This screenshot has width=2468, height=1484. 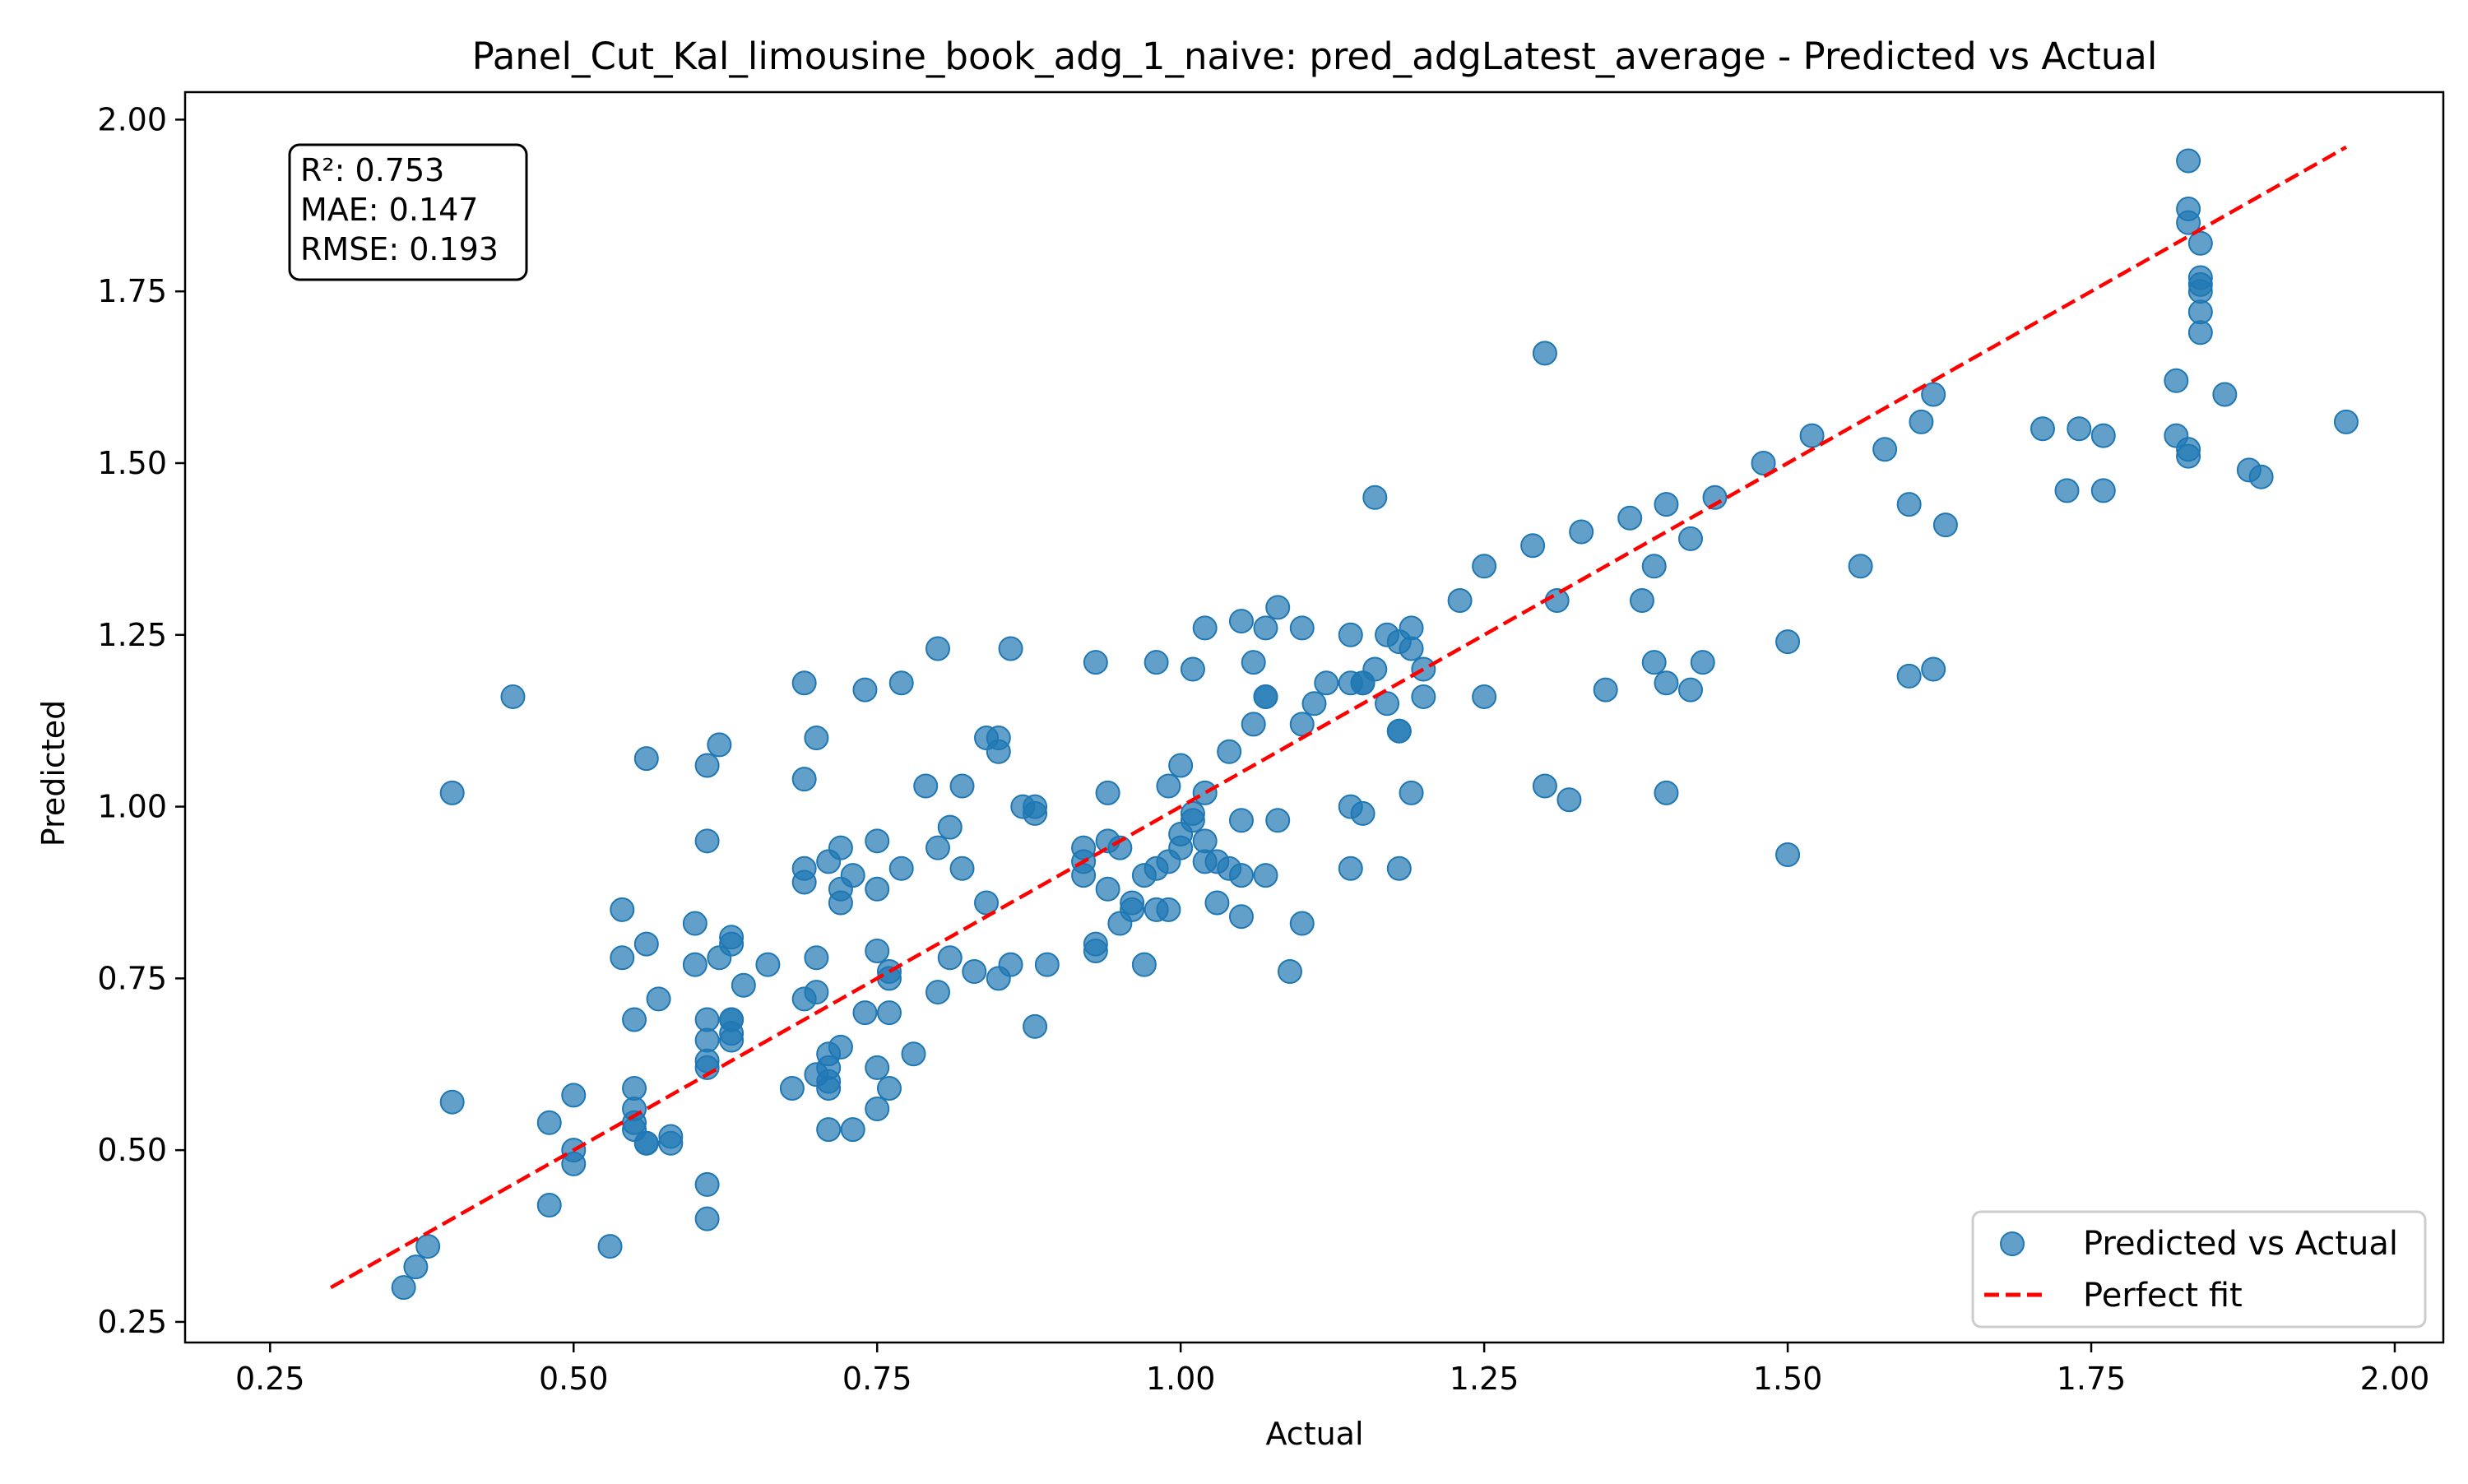 What do you see at coordinates (1484, 1379) in the screenshot?
I see `x-tick-label: 1.25` at bounding box center [1484, 1379].